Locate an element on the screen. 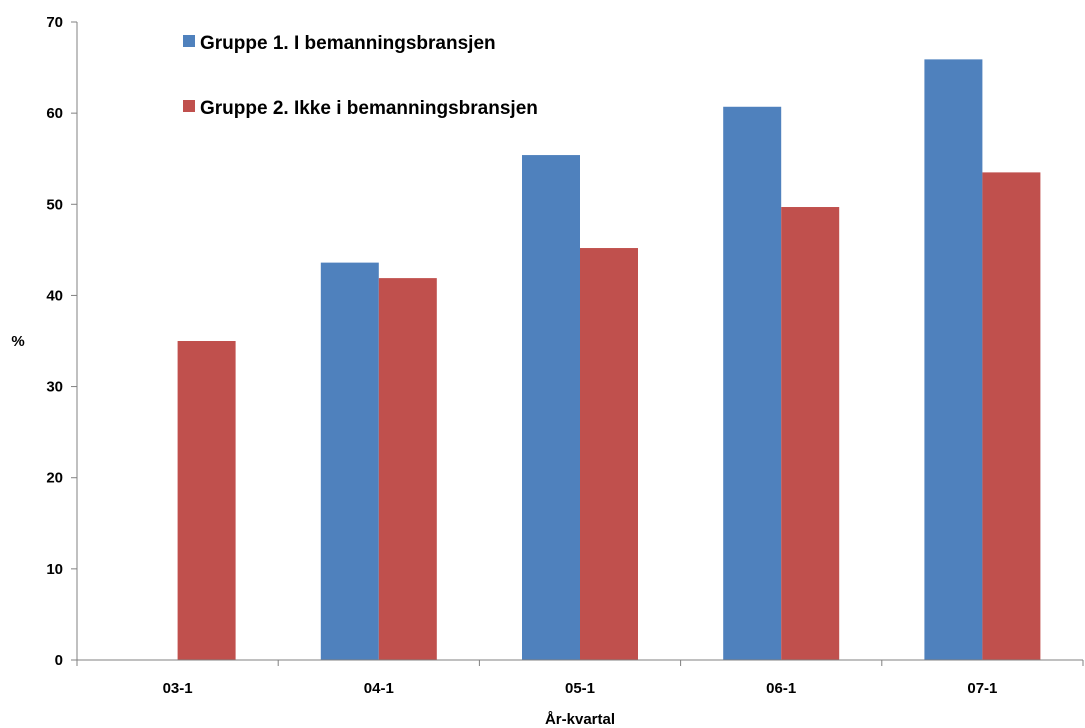 The width and height of the screenshot is (1085, 728). x-tick-label: 05-1 is located at coordinates (580, 688).